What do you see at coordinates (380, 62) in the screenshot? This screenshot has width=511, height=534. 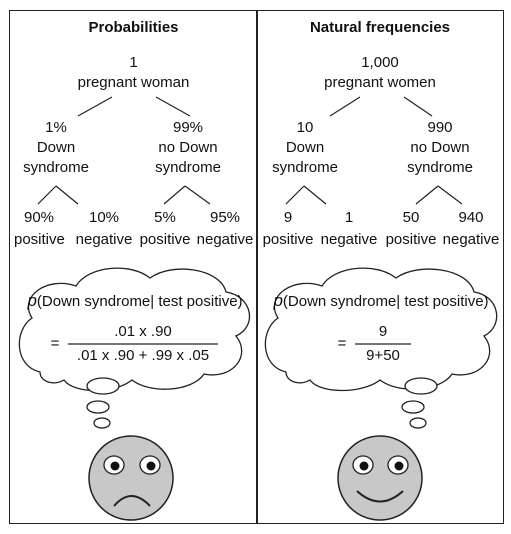 I see `right-root-count: 1,000` at bounding box center [380, 62].